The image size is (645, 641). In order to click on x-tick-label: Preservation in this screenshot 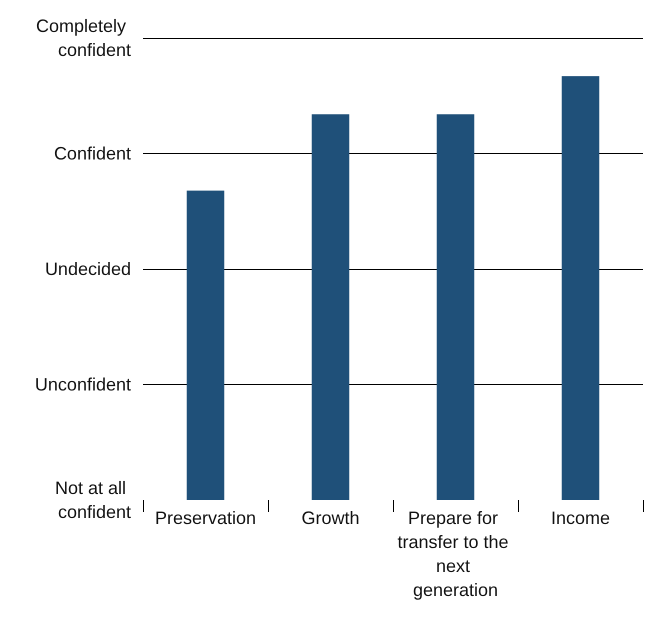, I will do `click(205, 518)`.